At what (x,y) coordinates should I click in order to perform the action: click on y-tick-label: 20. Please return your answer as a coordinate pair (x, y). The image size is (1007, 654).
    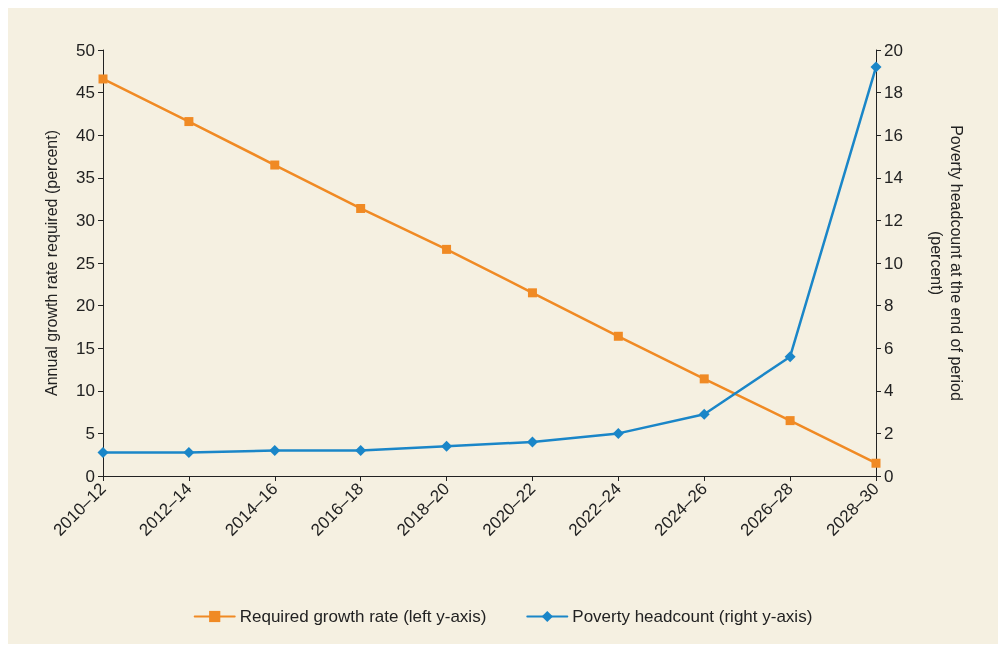
    Looking at the image, I should click on (85, 306).